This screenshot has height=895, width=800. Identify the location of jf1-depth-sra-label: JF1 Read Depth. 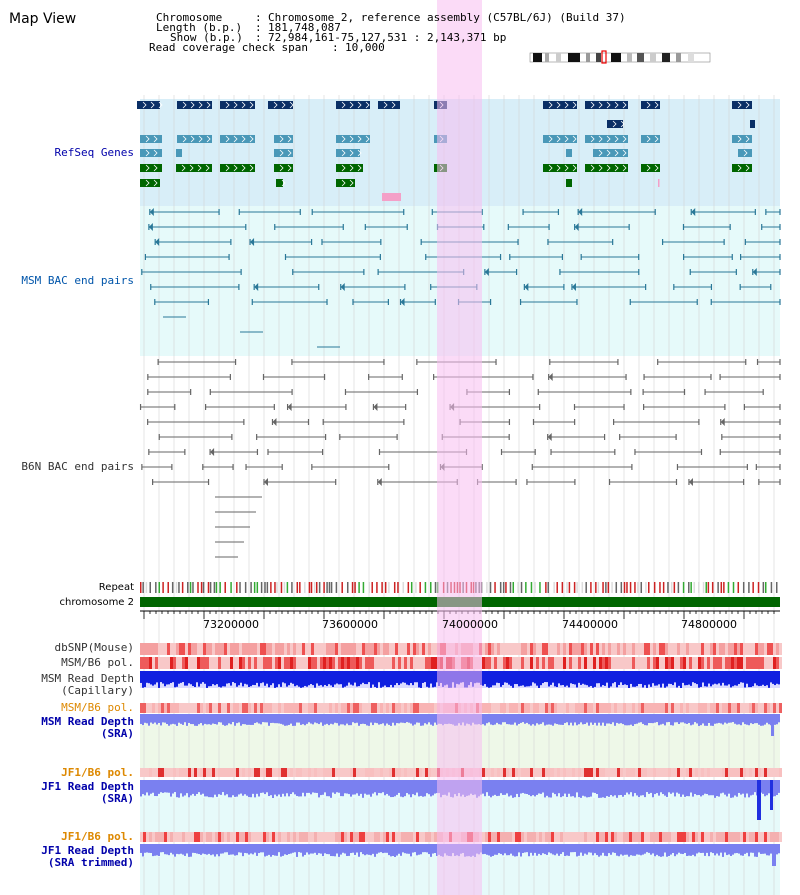
(87, 786).